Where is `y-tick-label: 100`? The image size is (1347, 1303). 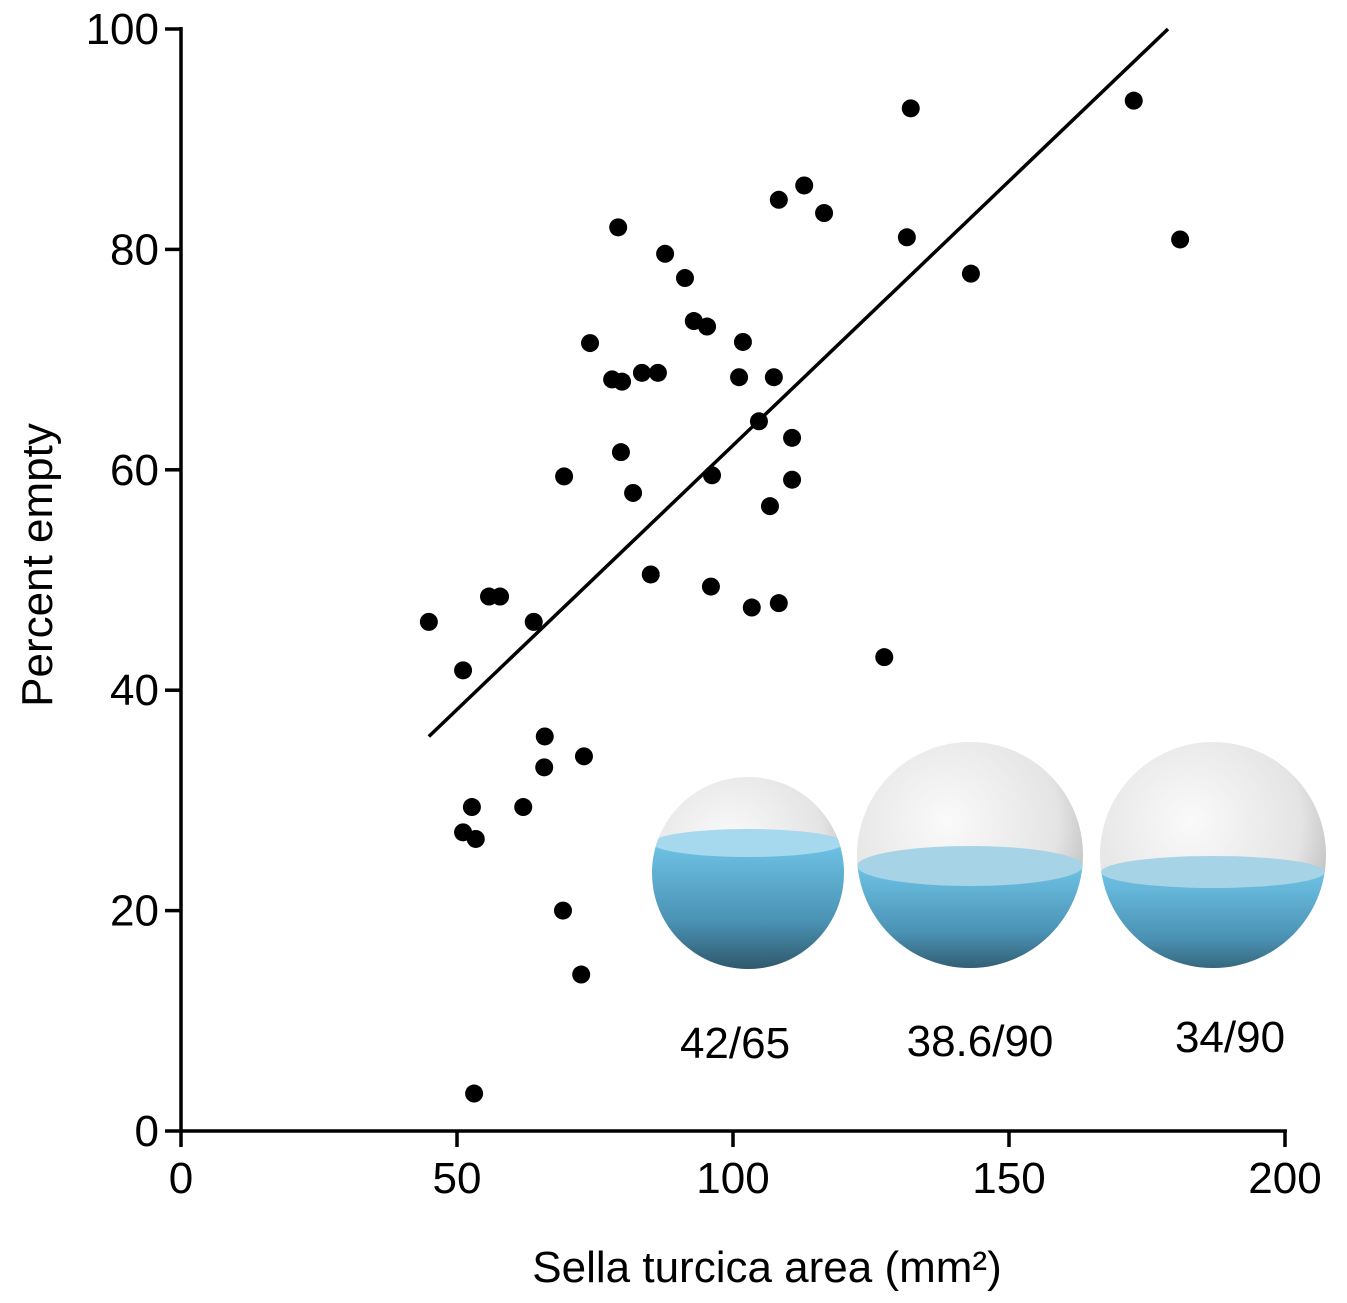
y-tick-label: 100 is located at coordinates (122, 29).